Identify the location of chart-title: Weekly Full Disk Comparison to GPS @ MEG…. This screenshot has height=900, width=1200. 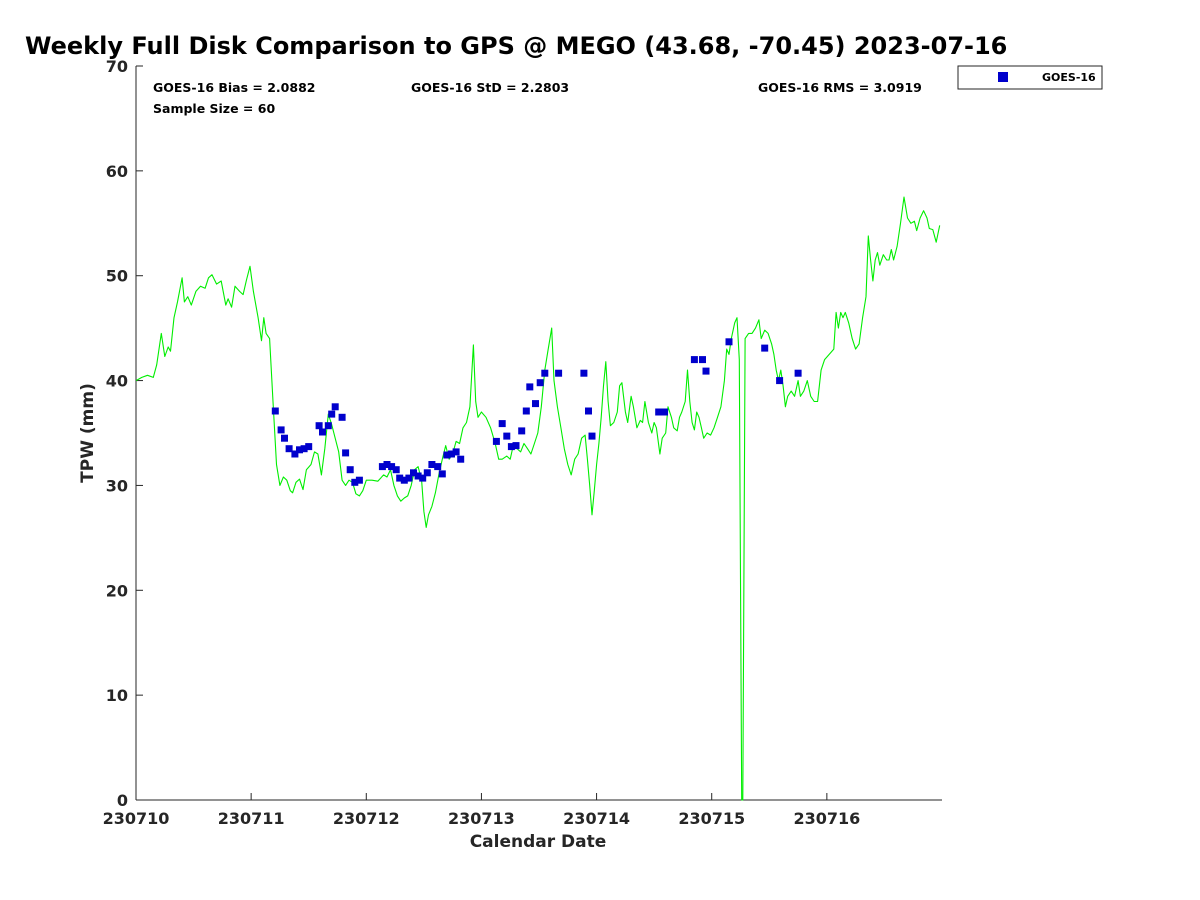
(516, 46).